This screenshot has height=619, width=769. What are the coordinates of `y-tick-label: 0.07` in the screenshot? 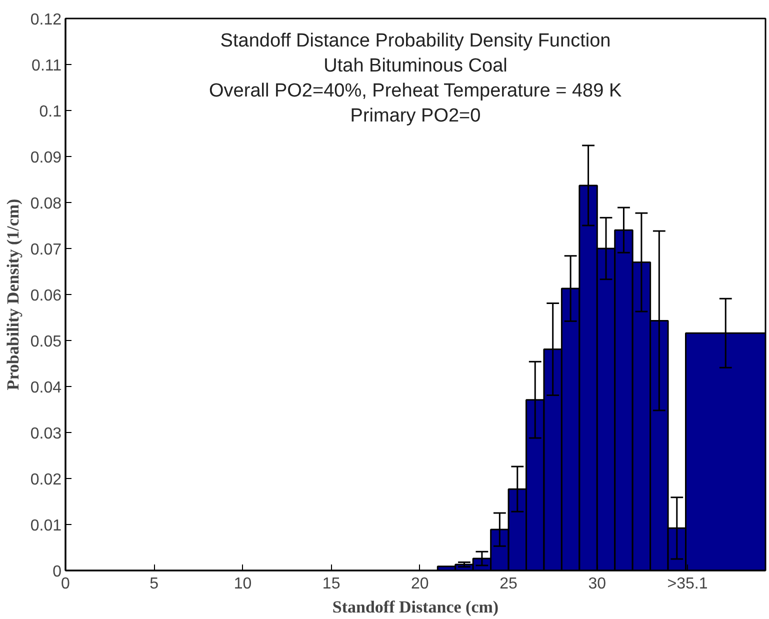 It's located at (46, 250).